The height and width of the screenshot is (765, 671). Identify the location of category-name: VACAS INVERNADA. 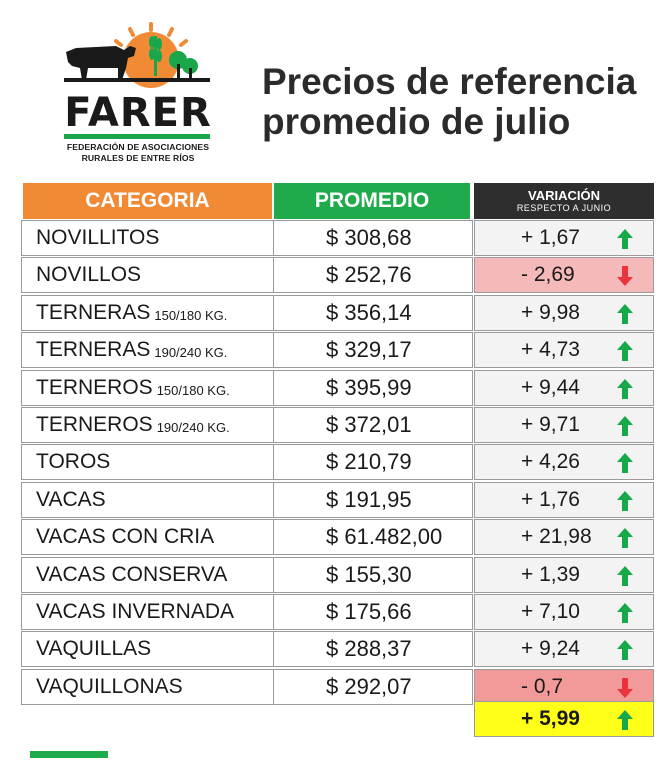
(135, 611).